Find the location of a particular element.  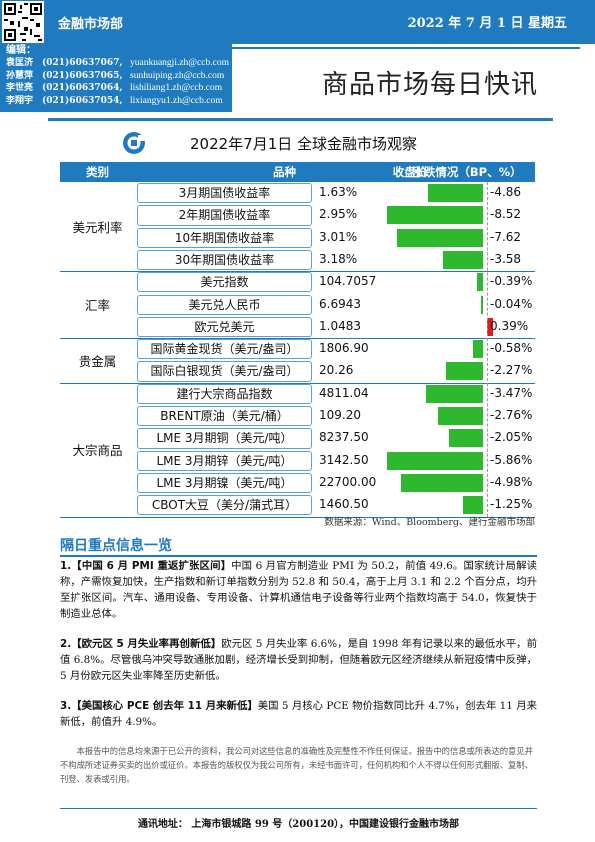

qr-code-icon is located at coordinates (23, 22).